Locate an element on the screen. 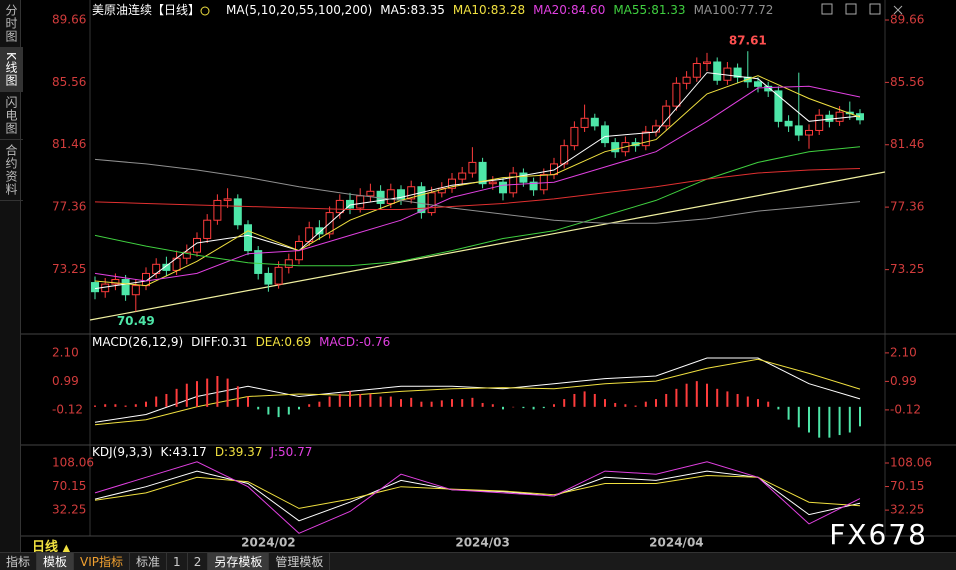 The height and width of the screenshot is (570, 956). settings-icon is located at coordinates (205, 11).